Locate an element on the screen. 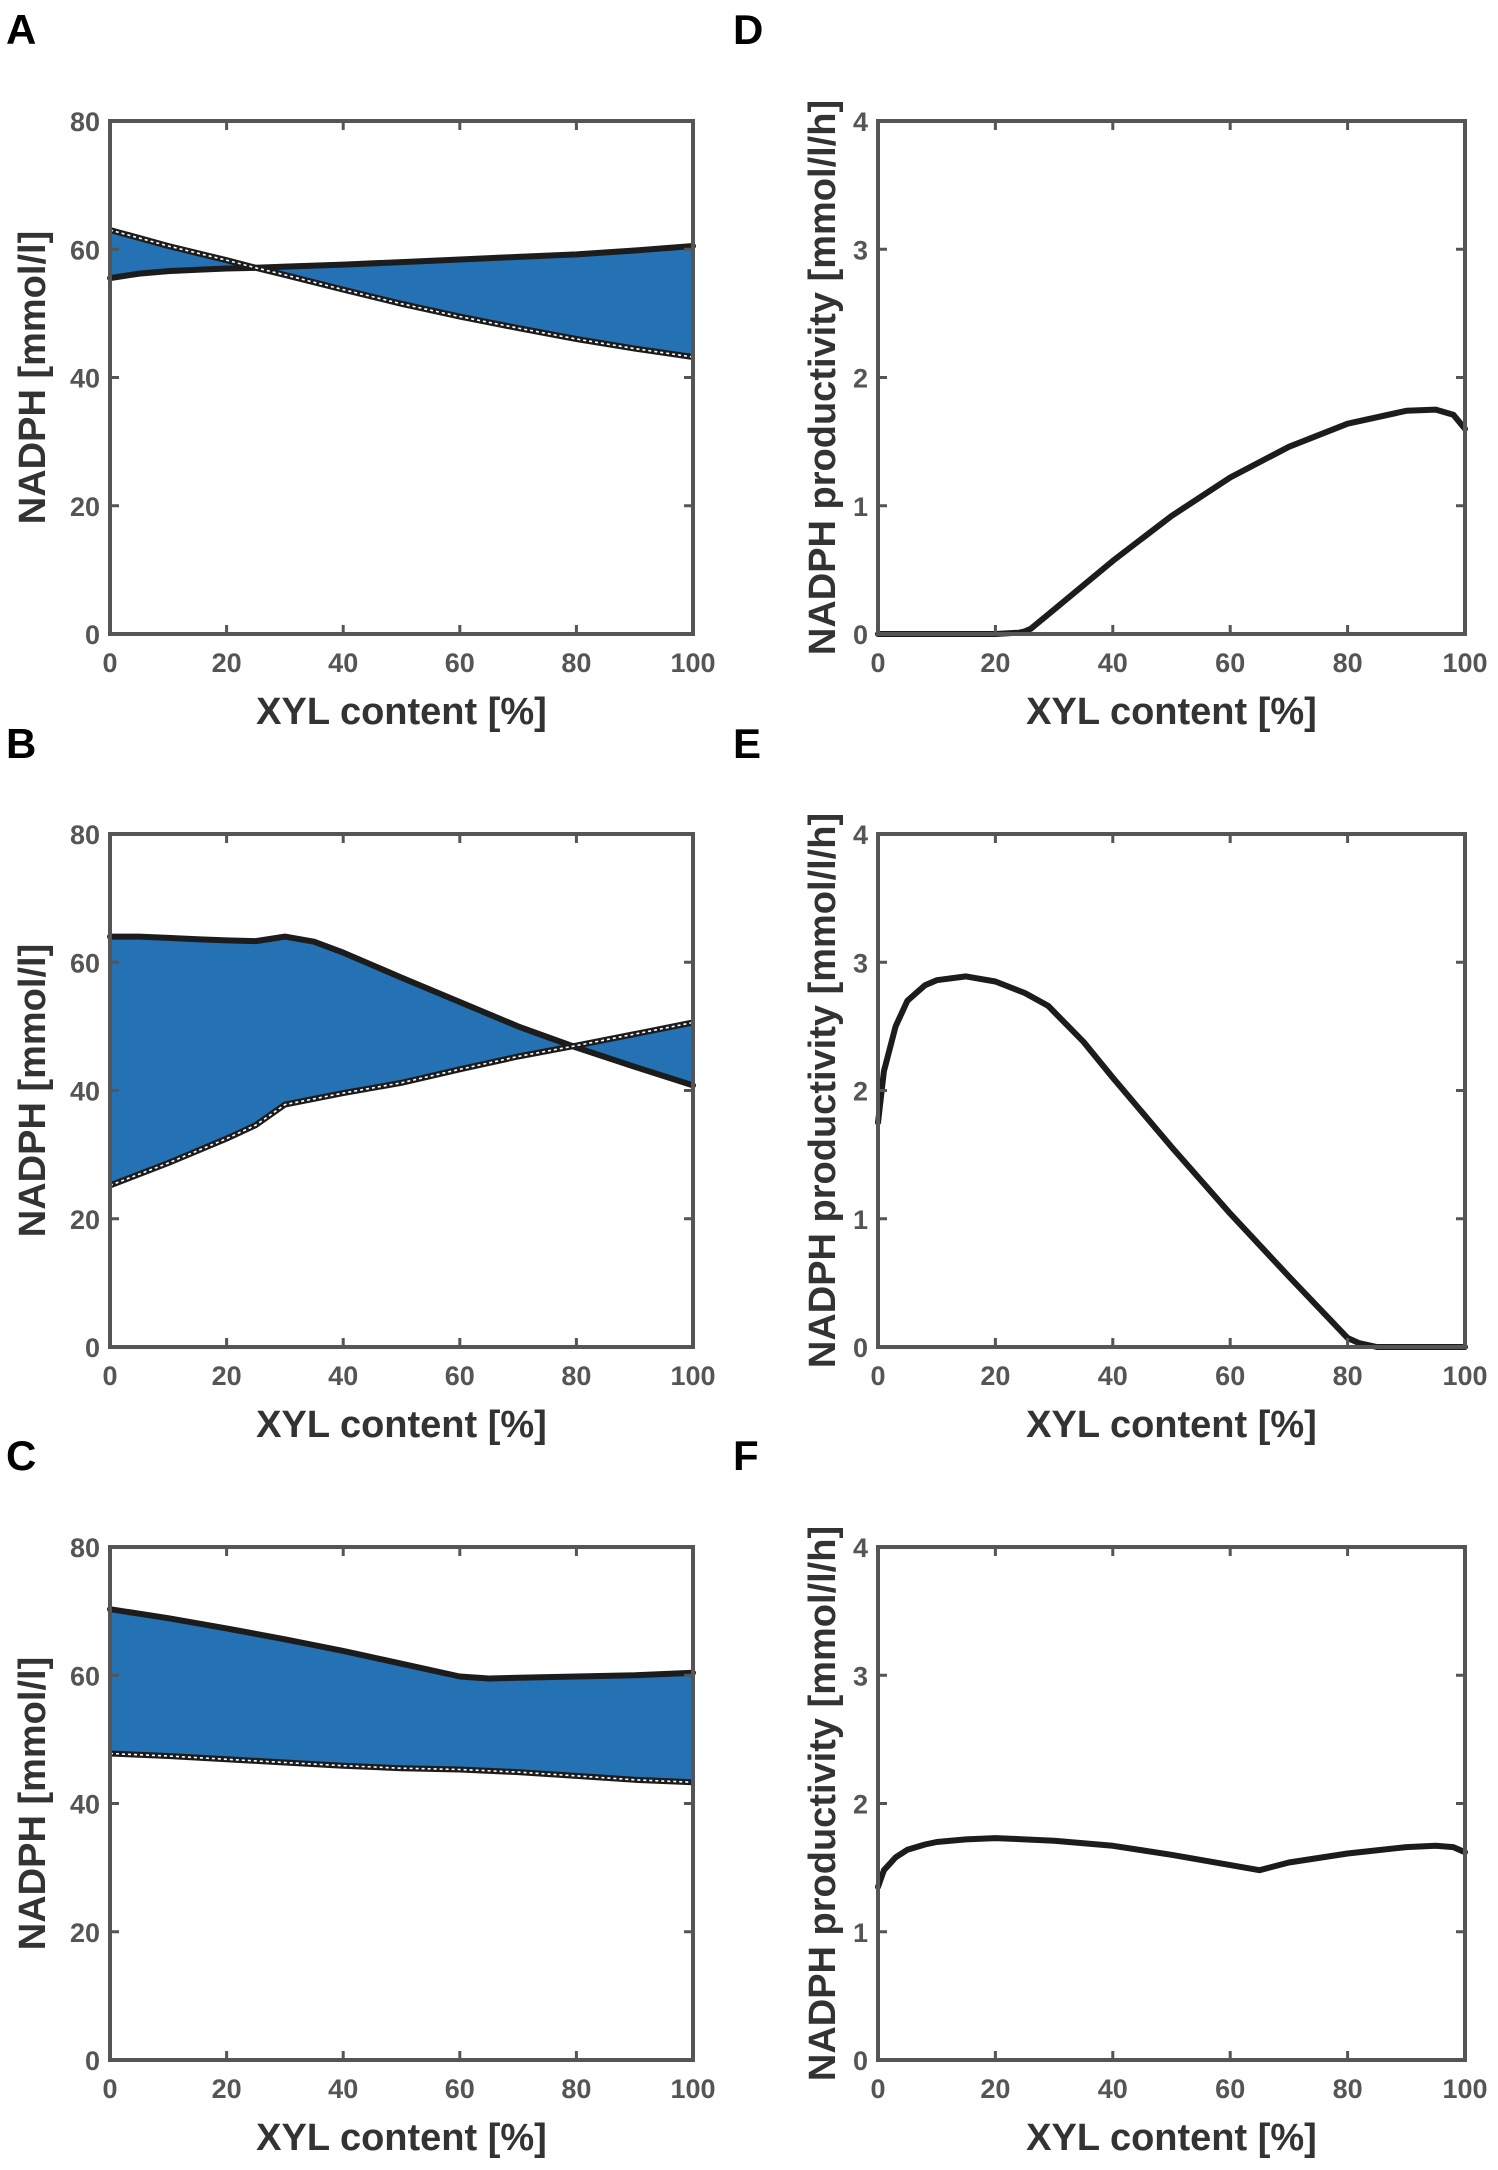  y-tick-label-f: 3 is located at coordinates (860, 1676).